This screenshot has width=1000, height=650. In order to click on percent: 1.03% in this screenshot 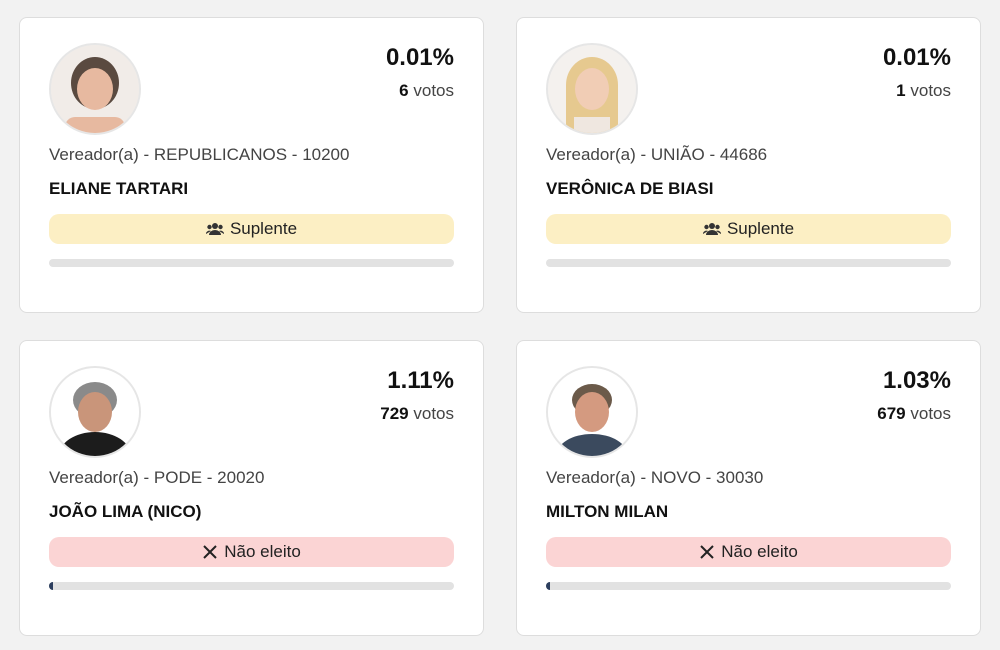, I will do `click(916, 380)`.